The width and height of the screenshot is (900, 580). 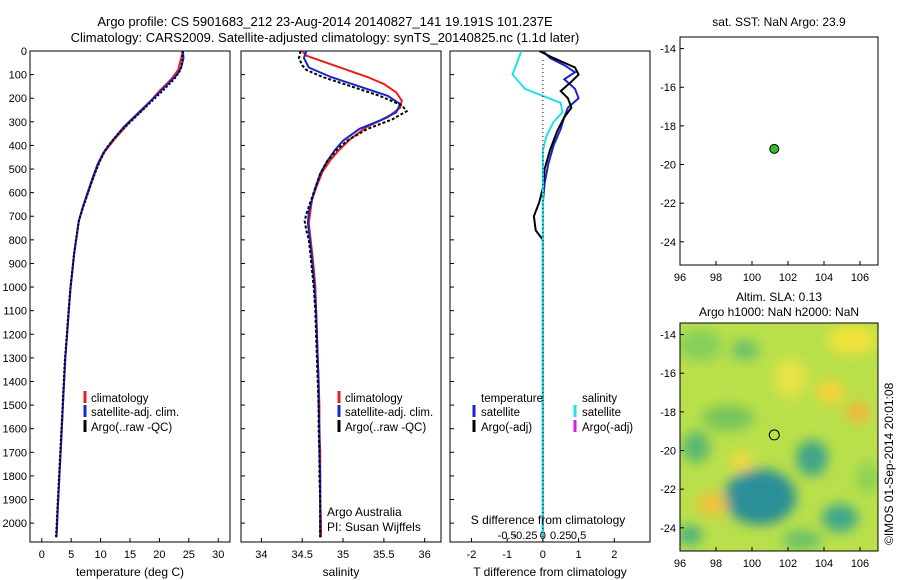 What do you see at coordinates (341, 572) in the screenshot?
I see `salinity-xlabel: salinity` at bounding box center [341, 572].